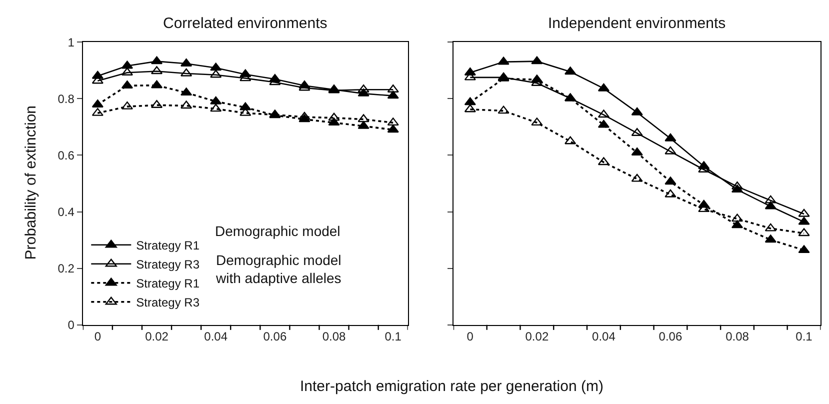  What do you see at coordinates (277, 231) in the screenshot?
I see `annotation: Demographic model` at bounding box center [277, 231].